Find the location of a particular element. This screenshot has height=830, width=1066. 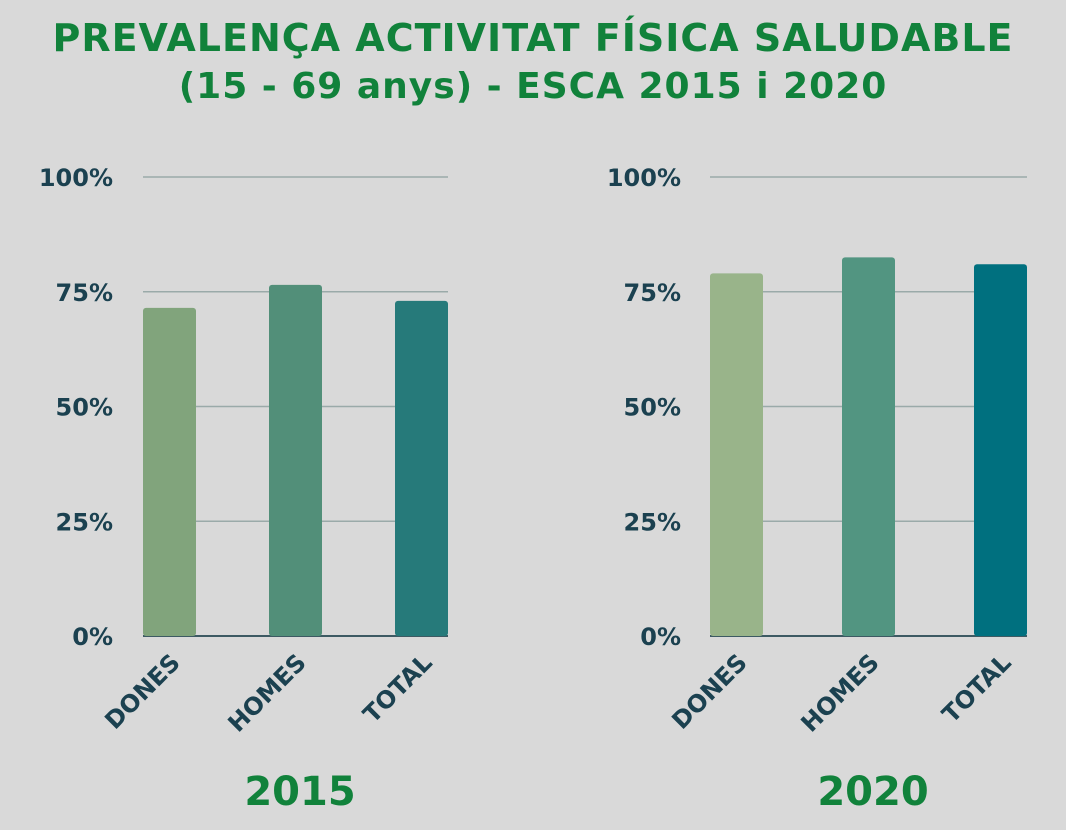

chart-title-line2: (15 - 69 anys) - ESCA 2015 i 2020 is located at coordinates (533, 86).